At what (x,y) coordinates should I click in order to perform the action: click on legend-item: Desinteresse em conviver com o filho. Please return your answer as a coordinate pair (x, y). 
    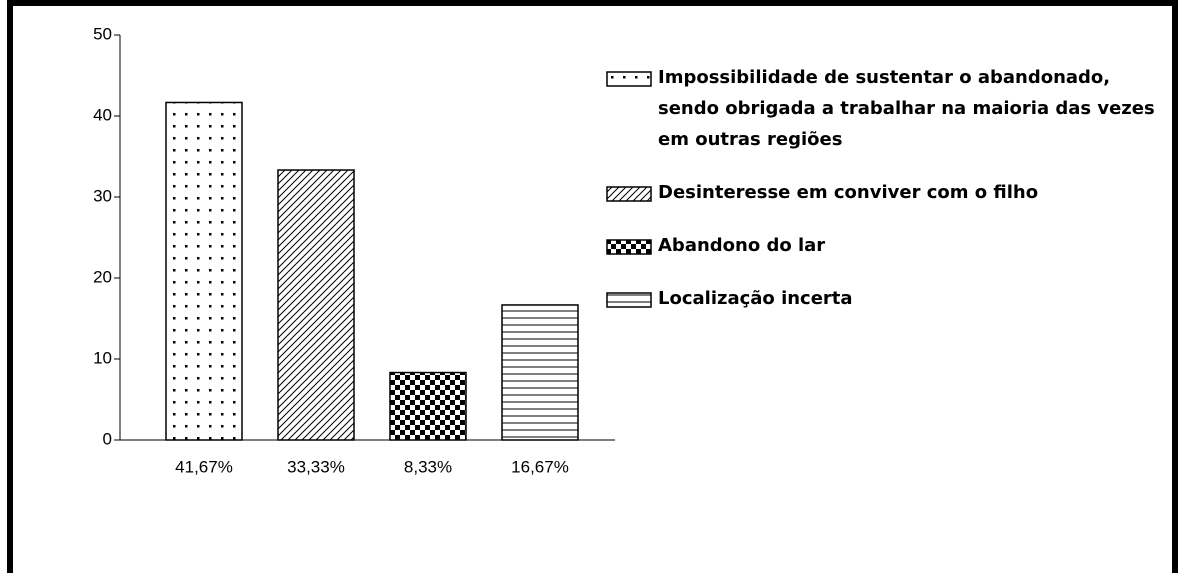
    Looking at the image, I should click on (886, 192).